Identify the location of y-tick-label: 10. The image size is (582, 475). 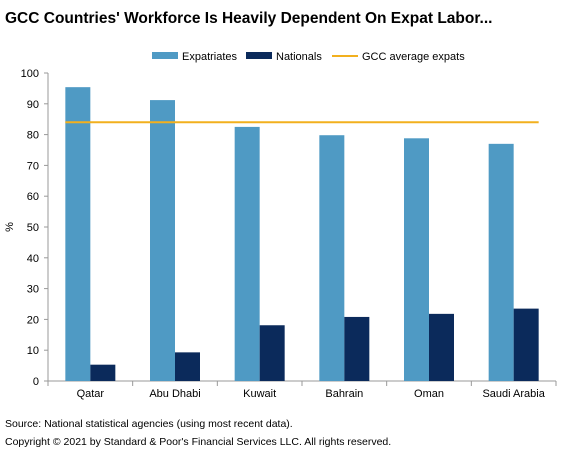
(33, 351).